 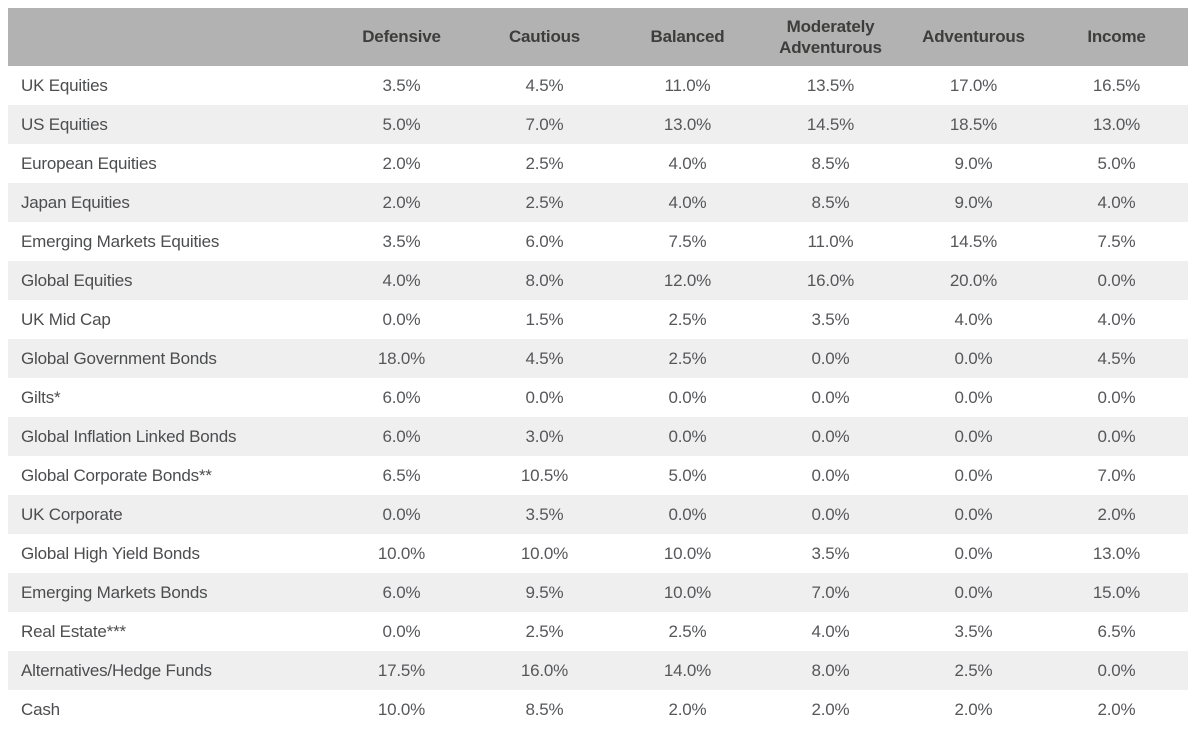 What do you see at coordinates (830, 124) in the screenshot?
I see `cell-value: 14.5%` at bounding box center [830, 124].